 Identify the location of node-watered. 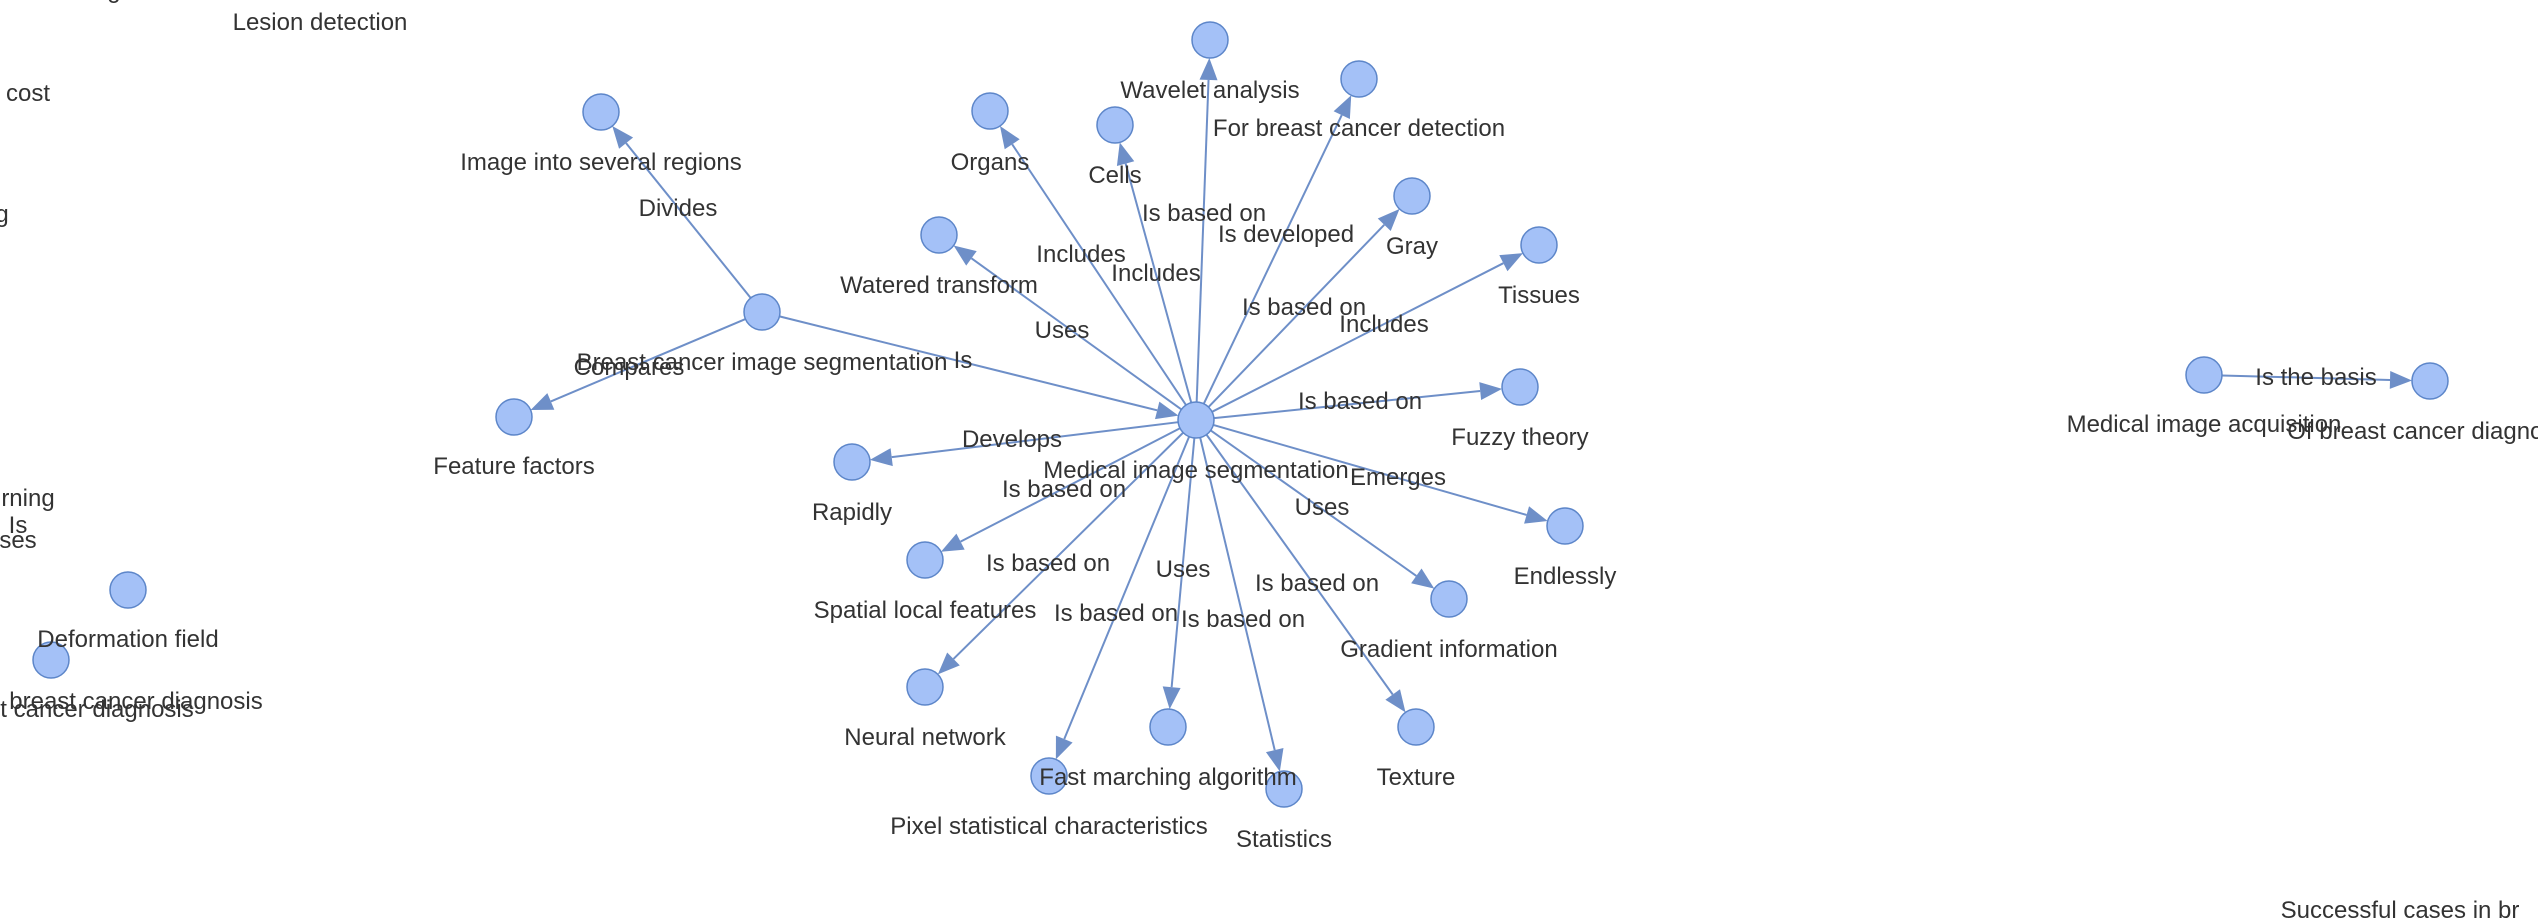
(939, 235).